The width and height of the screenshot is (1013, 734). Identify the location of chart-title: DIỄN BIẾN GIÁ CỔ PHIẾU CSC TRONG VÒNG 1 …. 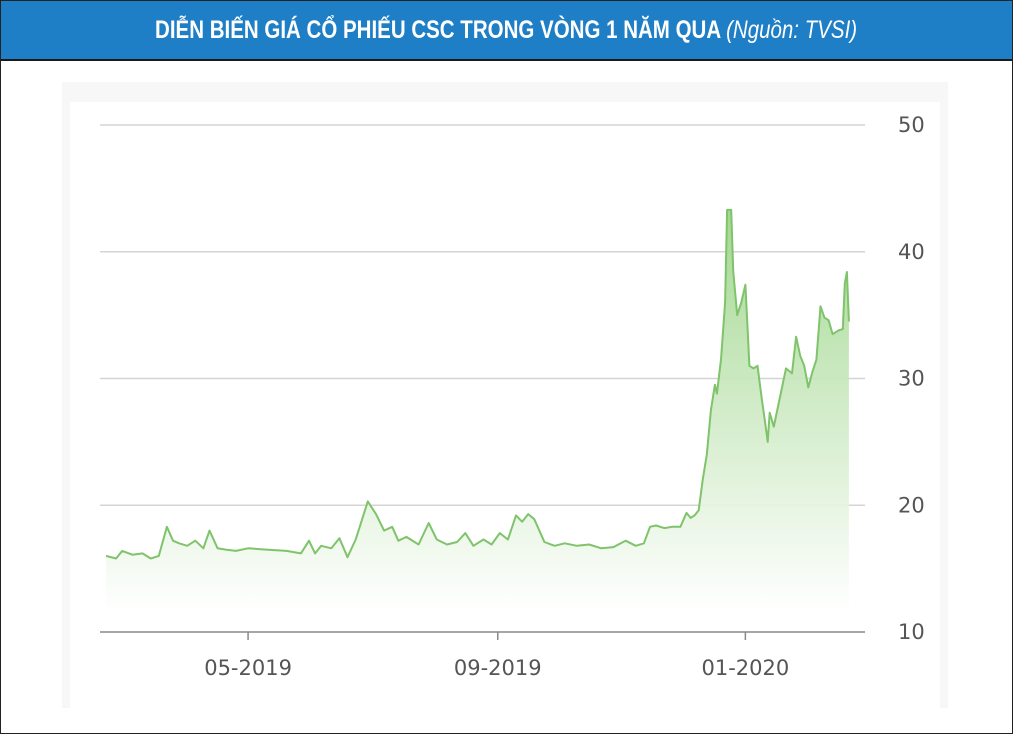
(506, 30).